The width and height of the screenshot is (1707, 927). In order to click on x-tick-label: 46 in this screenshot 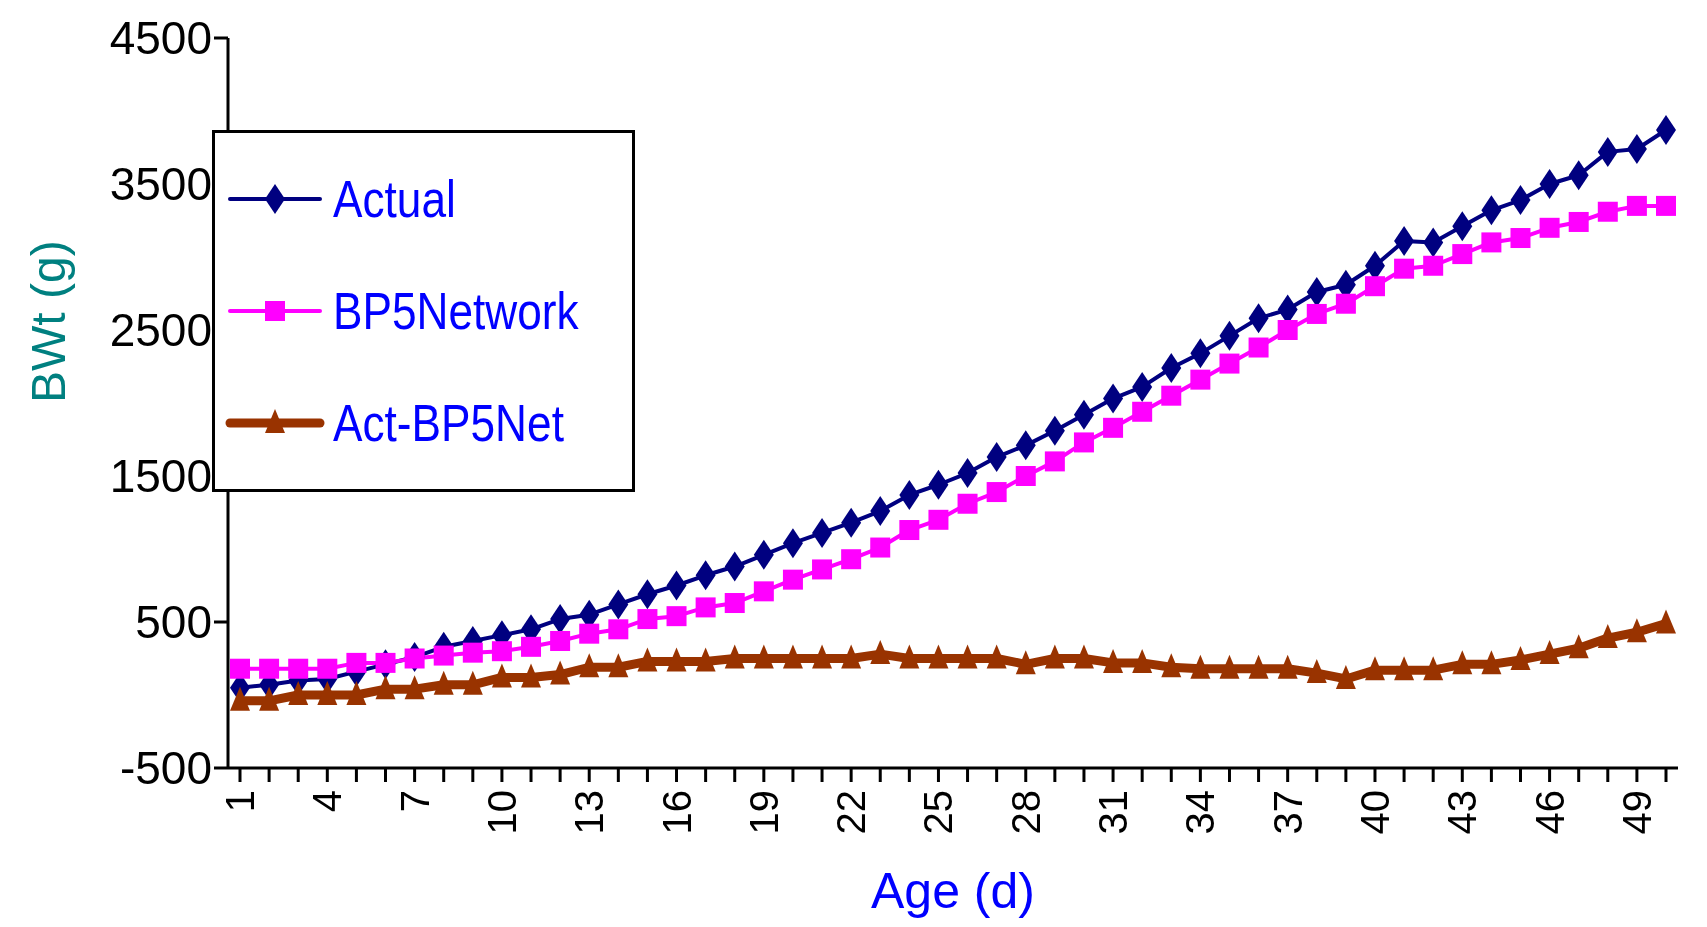, I will do `click(1549, 812)`.